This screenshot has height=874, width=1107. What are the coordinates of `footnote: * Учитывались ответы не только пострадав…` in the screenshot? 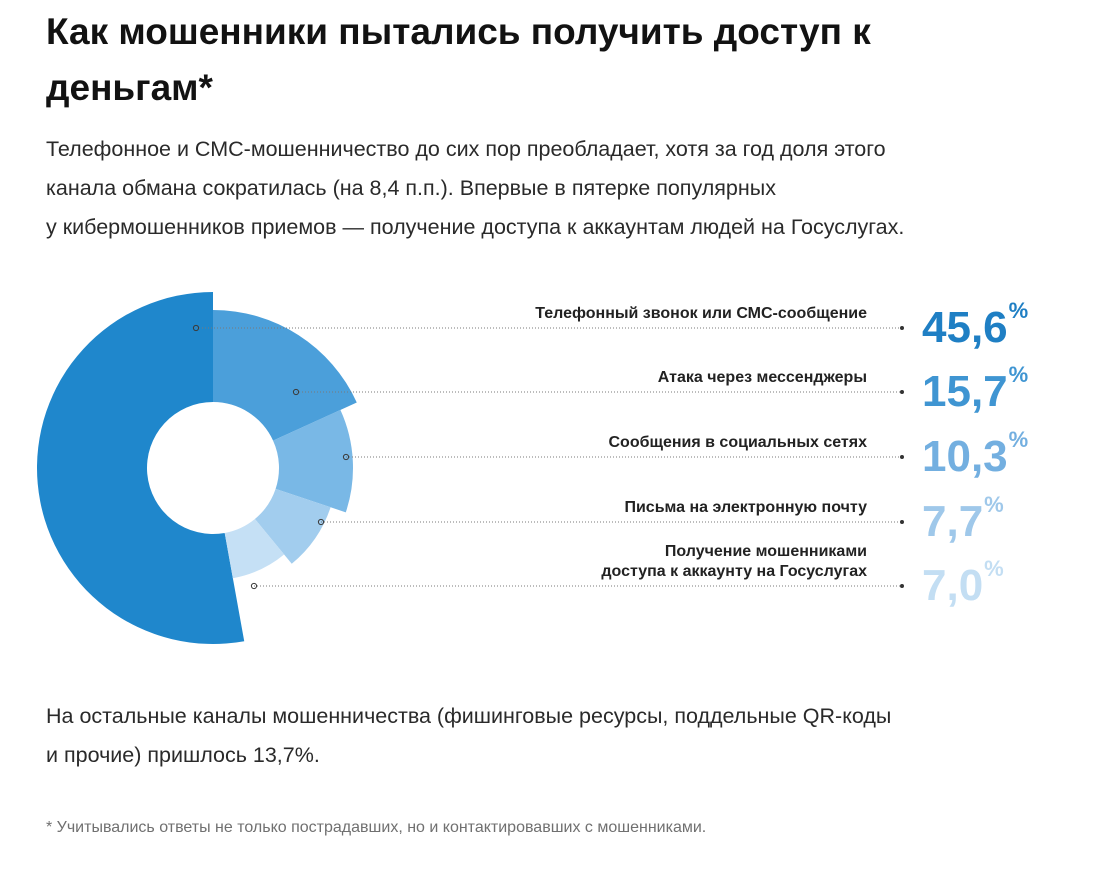 It's located at (376, 827).